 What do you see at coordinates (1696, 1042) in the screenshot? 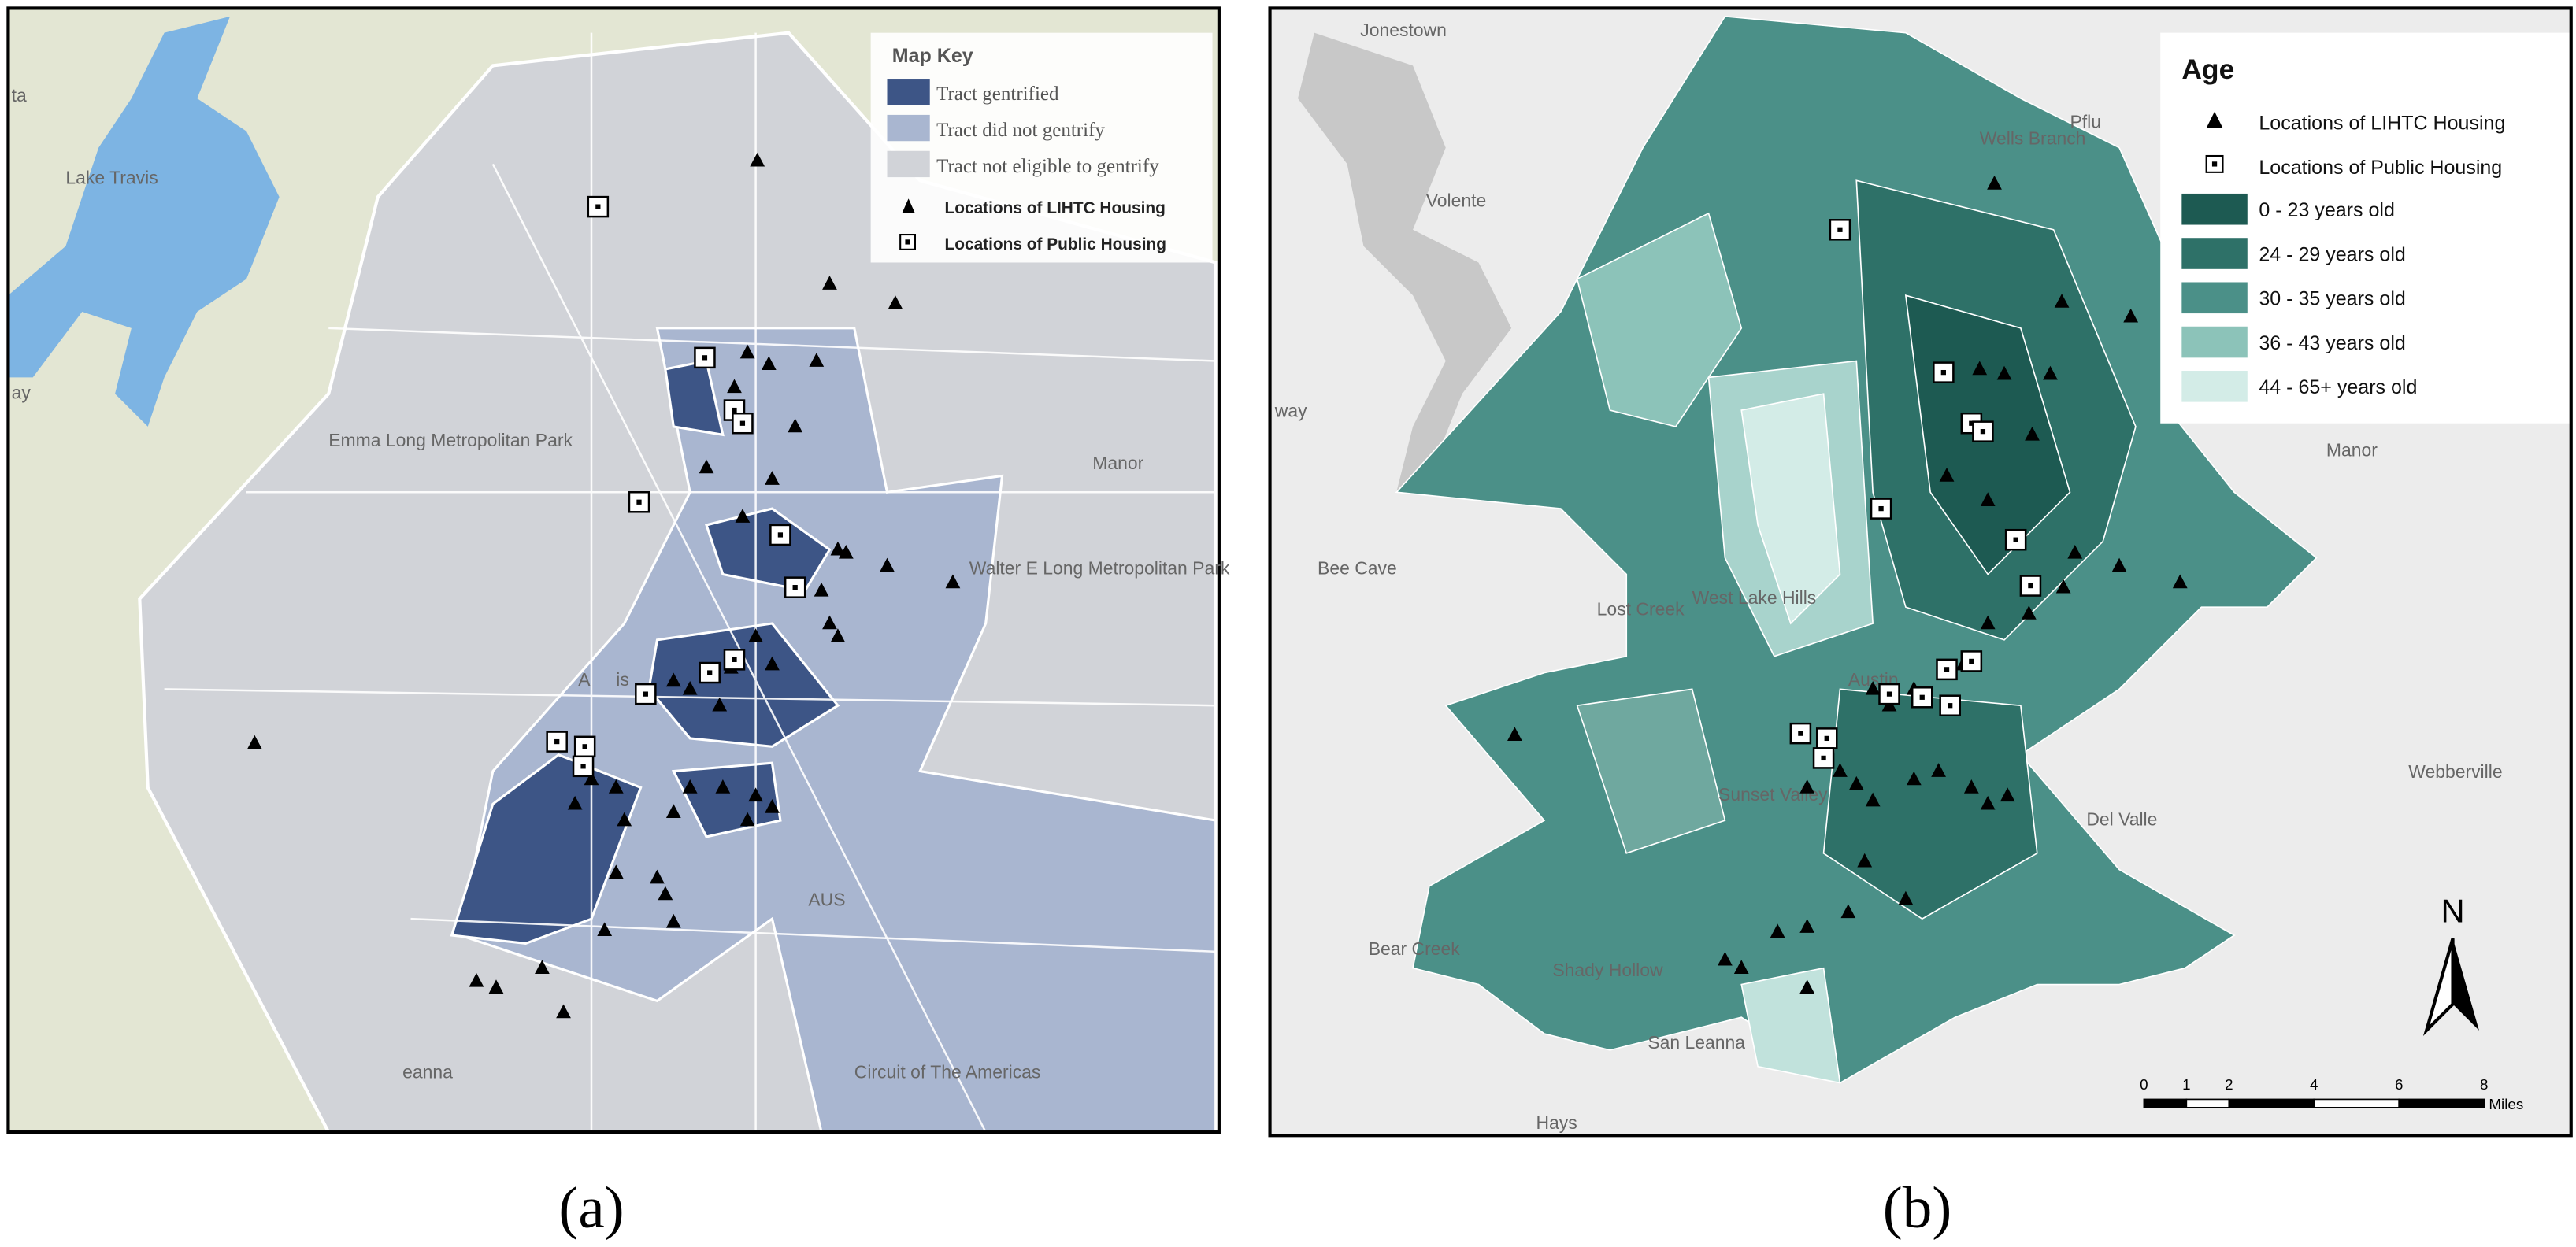
I see `place-label: San Leanna` at bounding box center [1696, 1042].